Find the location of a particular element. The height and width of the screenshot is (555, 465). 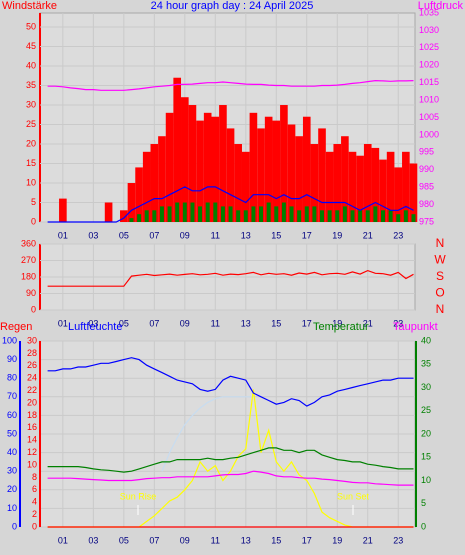

y-tick-label: 60 is located at coordinates (12, 415).